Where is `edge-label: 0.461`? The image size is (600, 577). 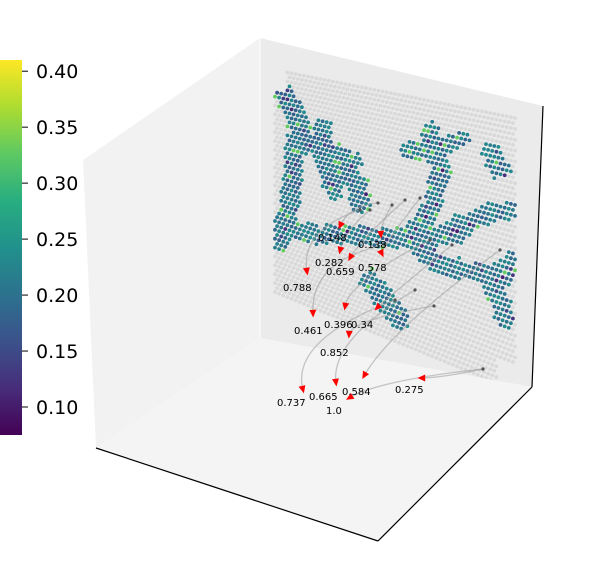
edge-label: 0.461 is located at coordinates (308, 331).